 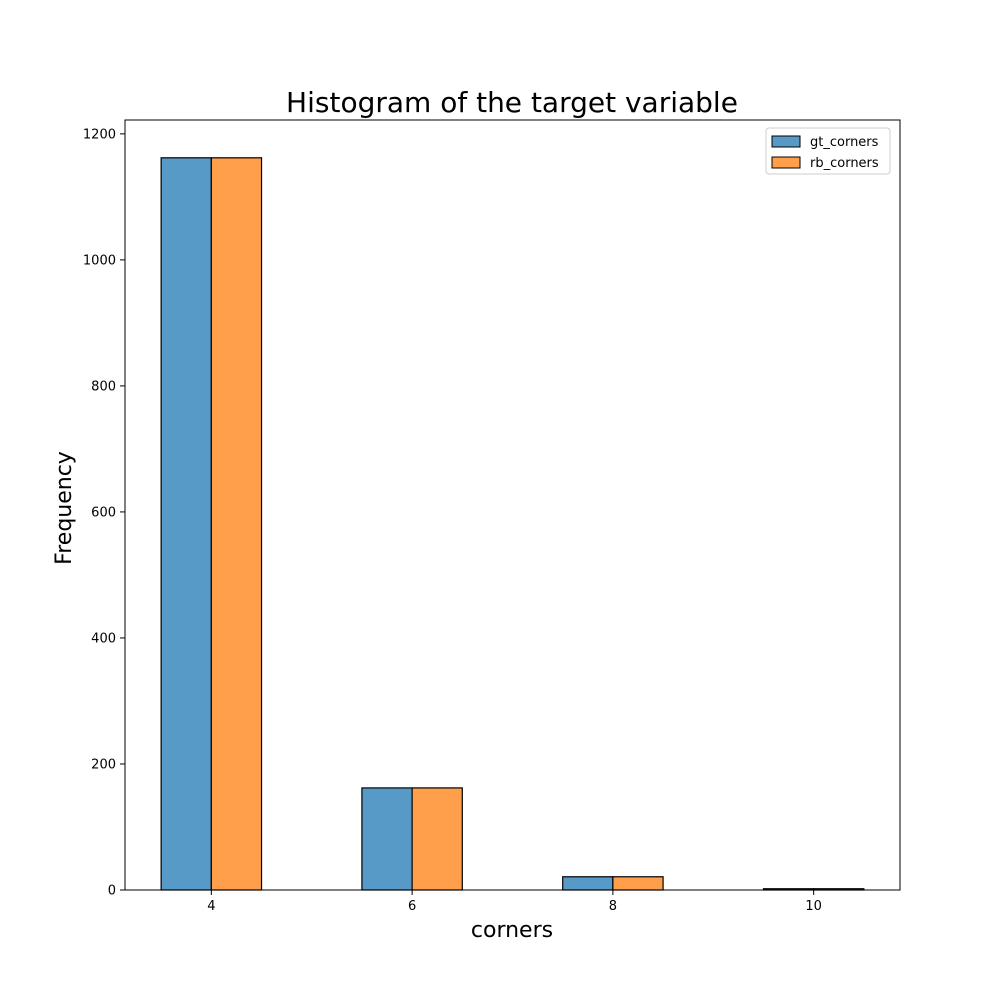 I want to click on y-tick-label: 1200, so click(x=99, y=134).